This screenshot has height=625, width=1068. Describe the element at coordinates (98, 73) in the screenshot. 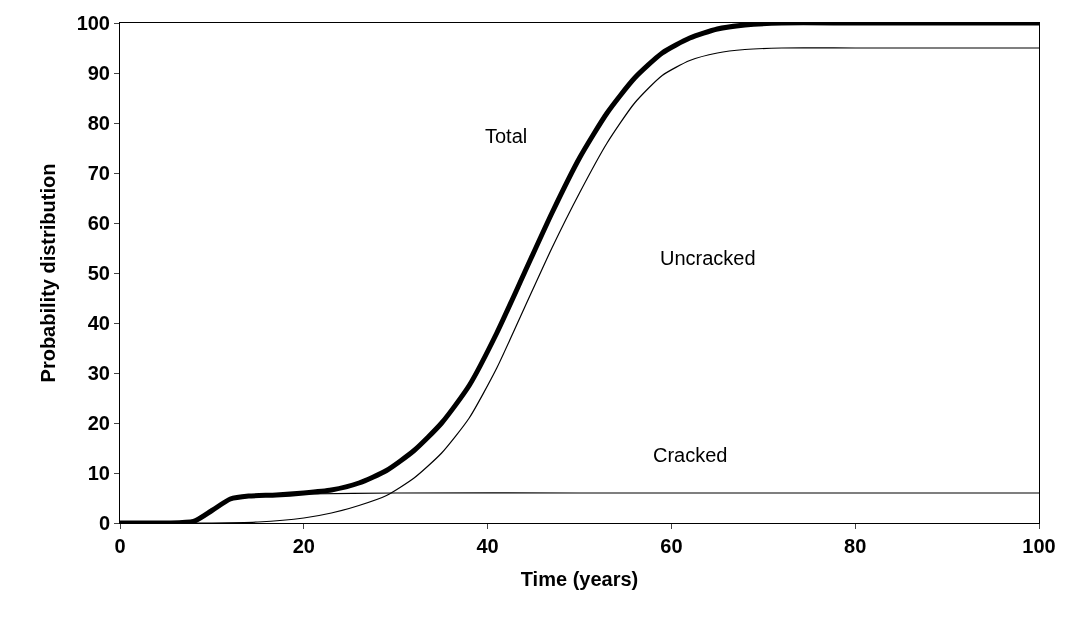

I see `y-tick-label: 90` at that location.